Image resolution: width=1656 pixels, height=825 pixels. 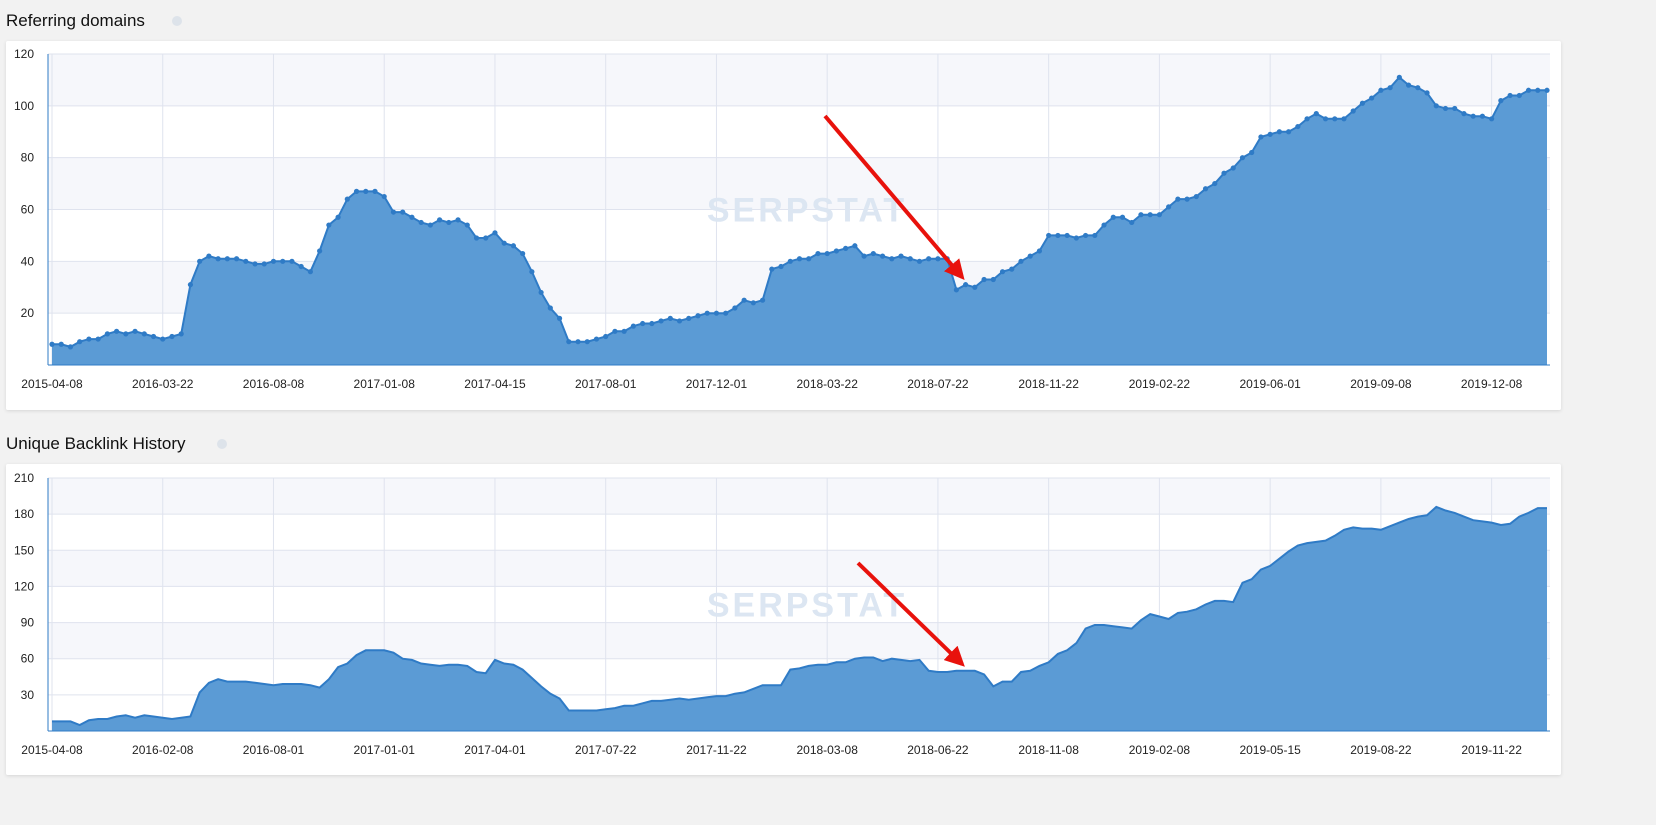 What do you see at coordinates (385, 750) in the screenshot?
I see `x-tick-label: 2017-01-01` at bounding box center [385, 750].